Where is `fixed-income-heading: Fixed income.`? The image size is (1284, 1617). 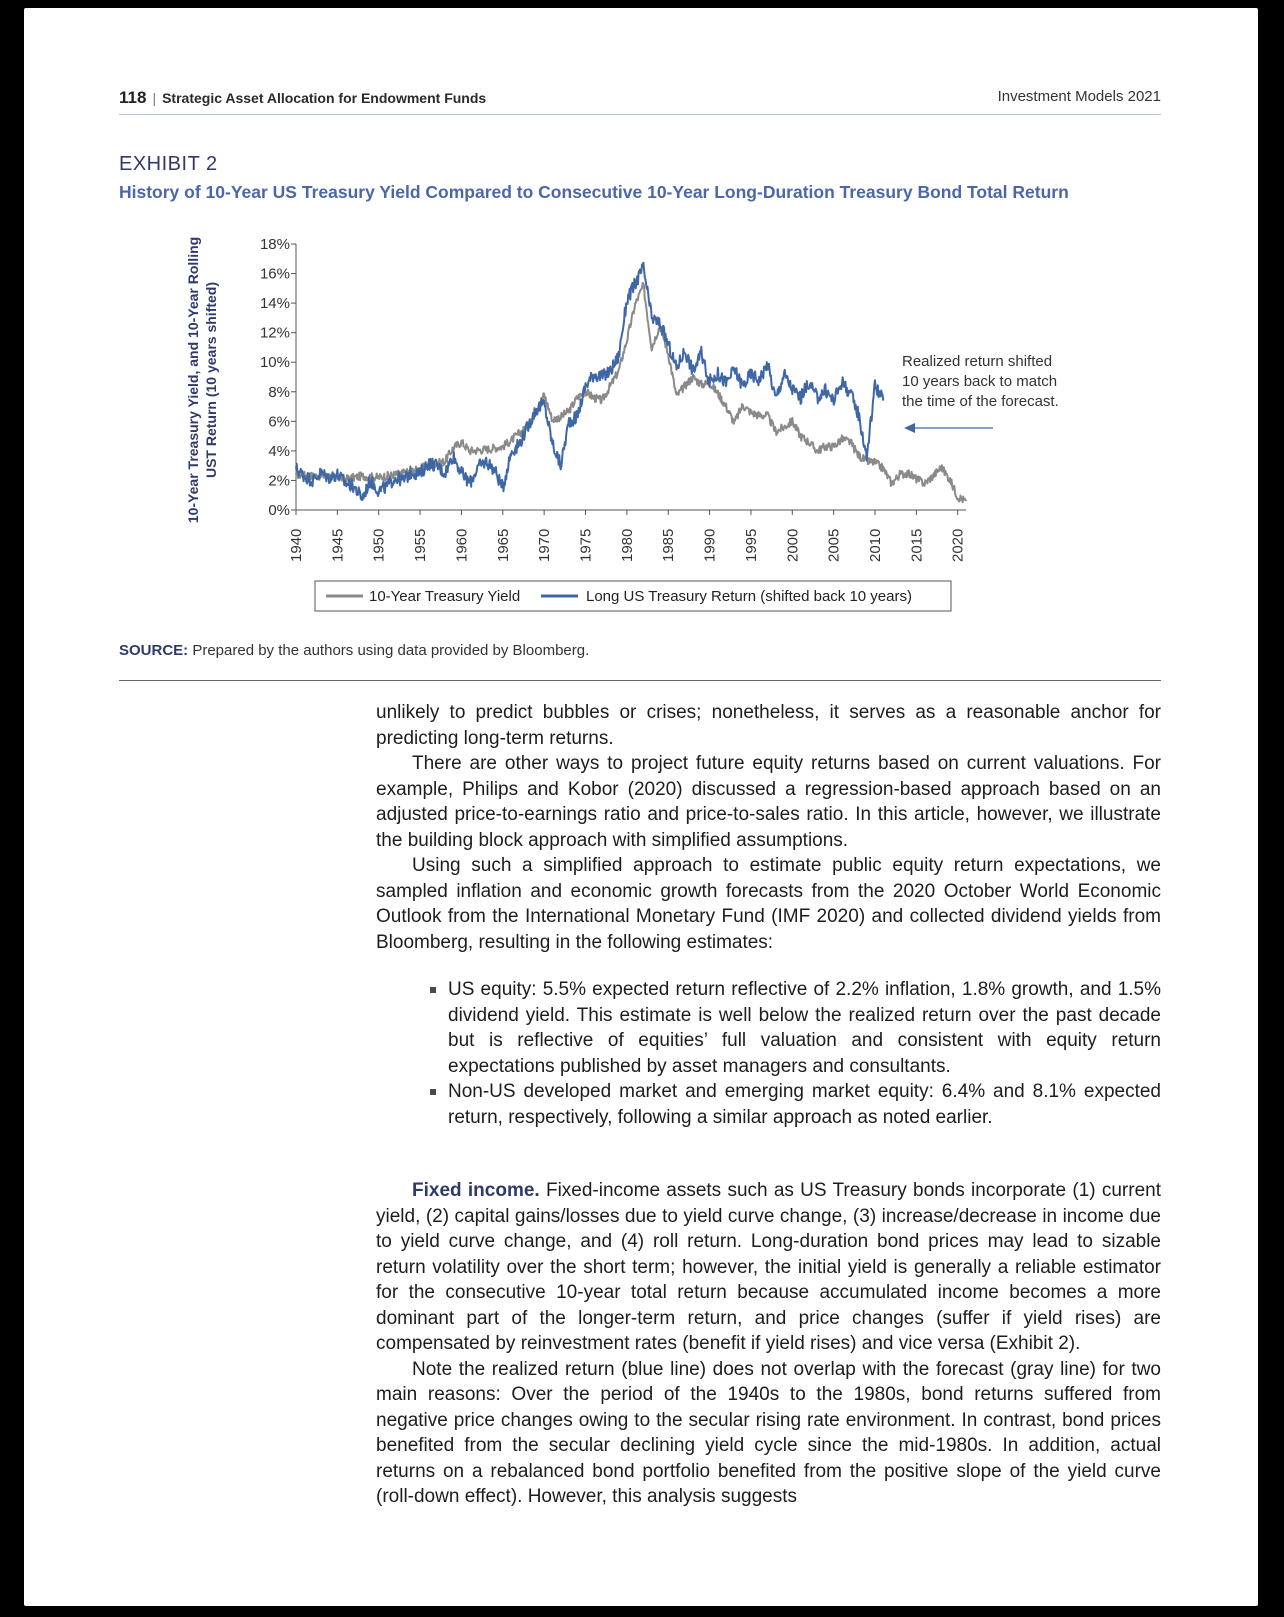 fixed-income-heading: Fixed income. is located at coordinates (476, 1190).